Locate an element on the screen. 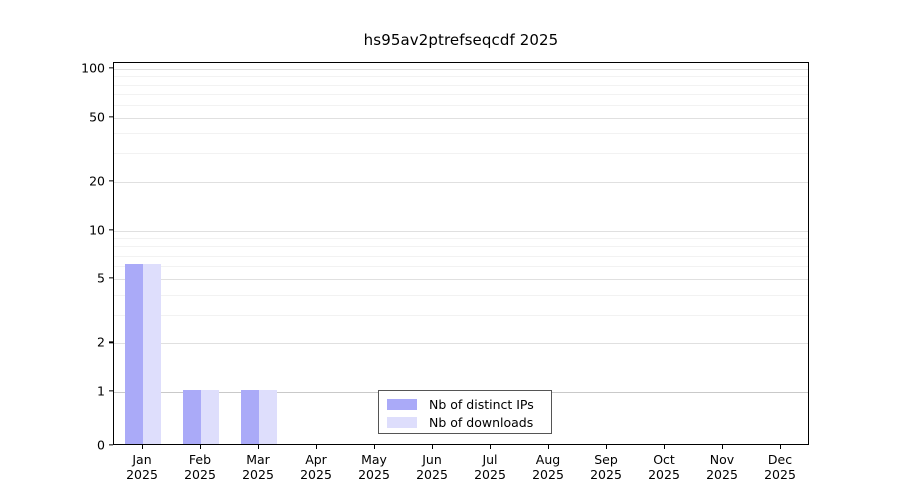  y-axis-tick-label: 2 is located at coordinates (101, 342).